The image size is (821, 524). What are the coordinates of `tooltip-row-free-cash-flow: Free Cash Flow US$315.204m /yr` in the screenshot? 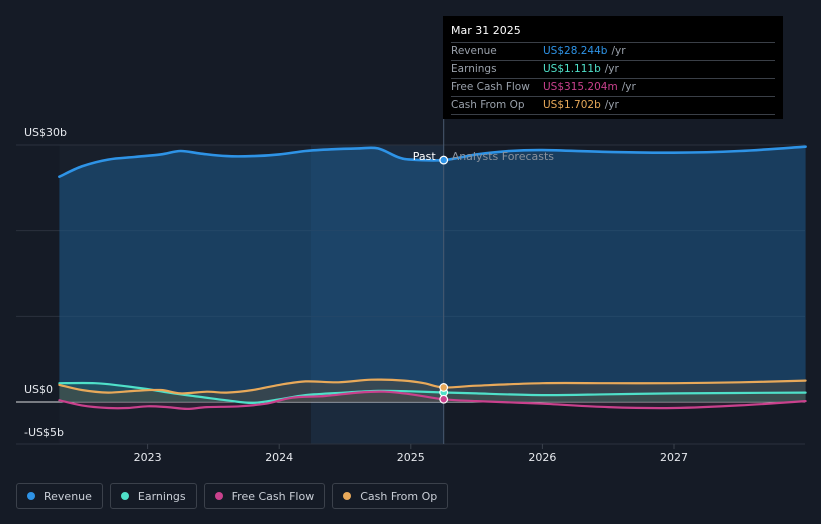 It's located at (613, 88).